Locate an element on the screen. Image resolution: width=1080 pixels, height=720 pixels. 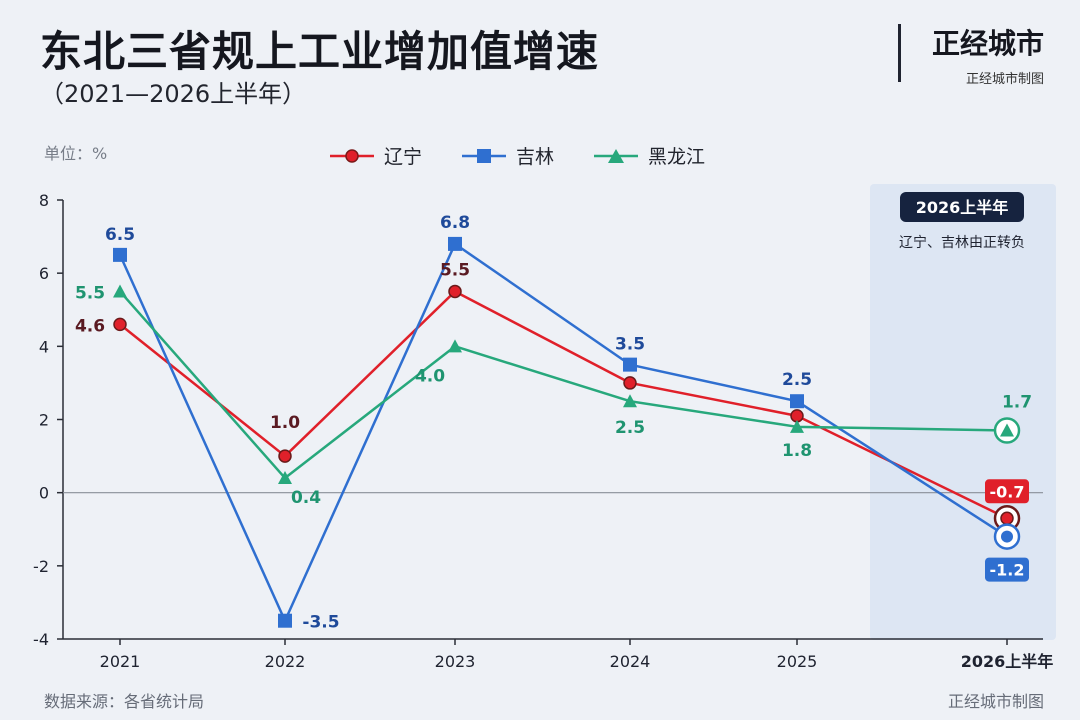
y-tick-label: 8 is located at coordinates (44, 200).